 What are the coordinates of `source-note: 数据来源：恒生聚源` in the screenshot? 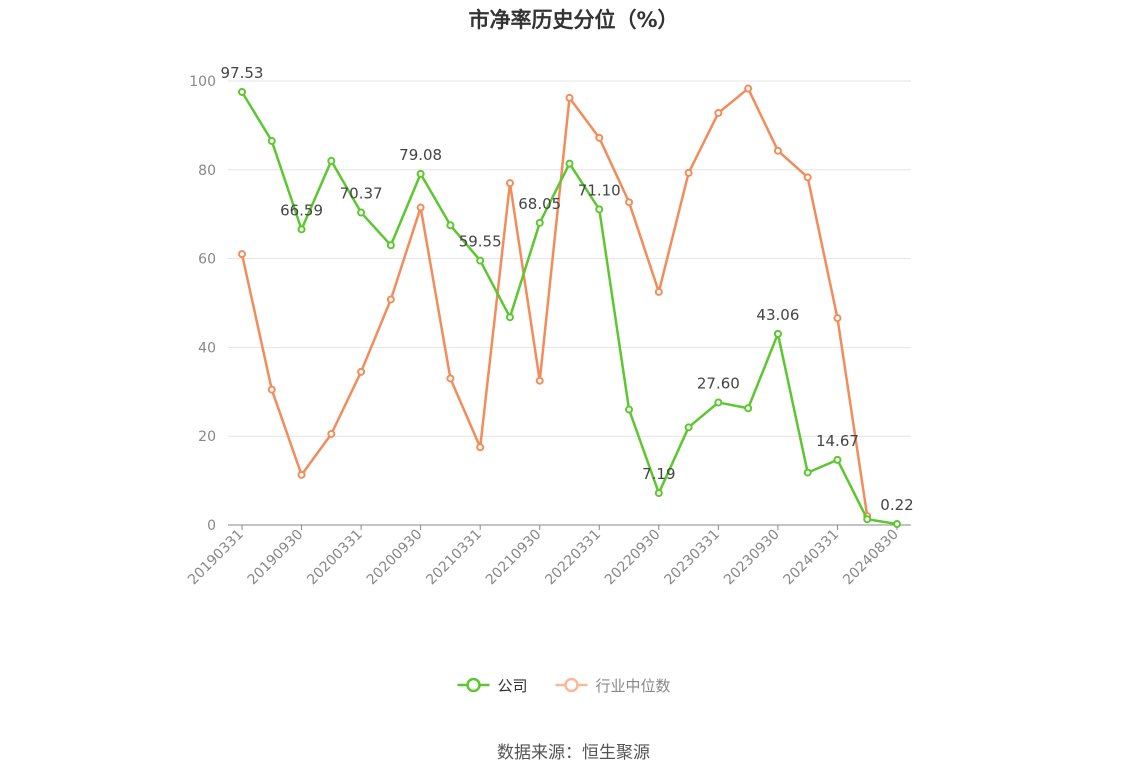 It's located at (573, 753).